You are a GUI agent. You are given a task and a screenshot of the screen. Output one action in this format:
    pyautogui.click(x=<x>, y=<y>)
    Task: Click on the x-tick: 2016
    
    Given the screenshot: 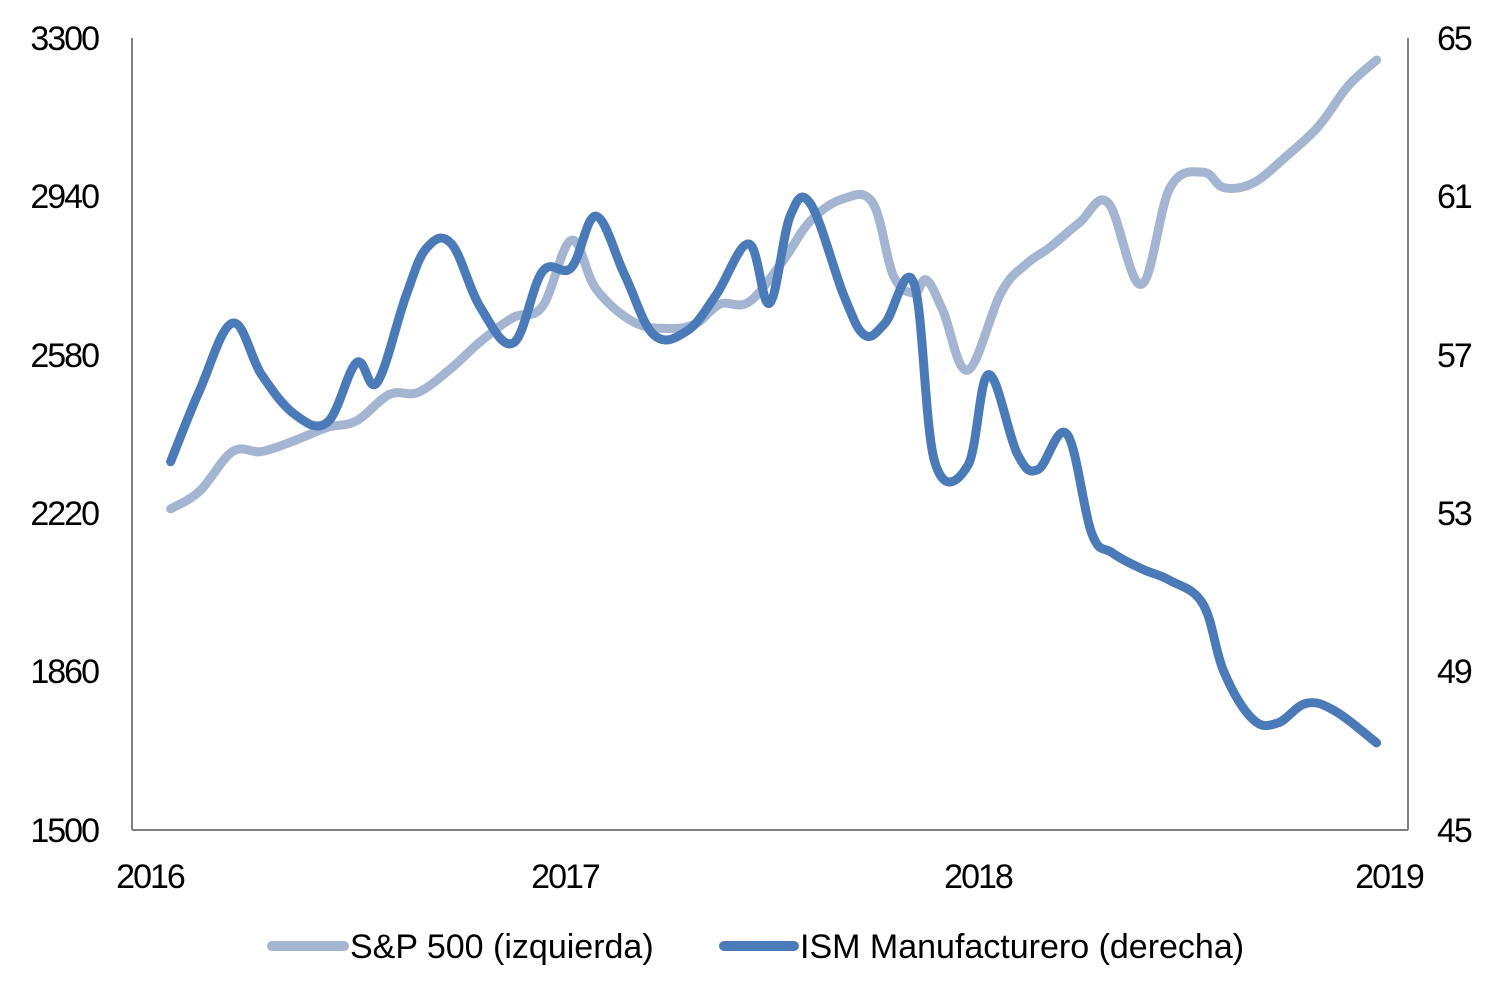 What is the action you would take?
    pyautogui.click(x=150, y=877)
    